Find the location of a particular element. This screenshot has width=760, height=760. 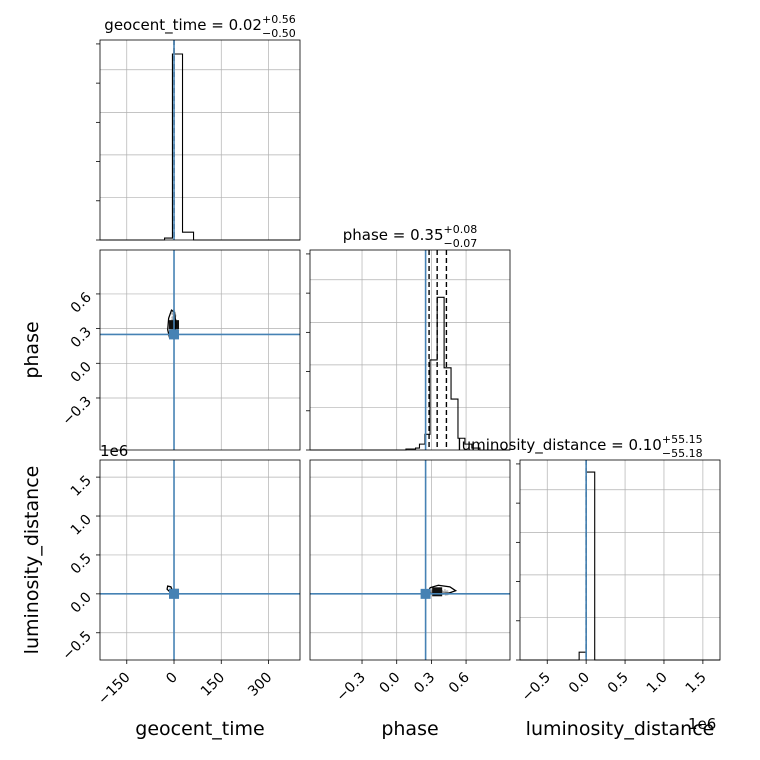

y-tick-label: 0.6 is located at coordinates (81, 302).